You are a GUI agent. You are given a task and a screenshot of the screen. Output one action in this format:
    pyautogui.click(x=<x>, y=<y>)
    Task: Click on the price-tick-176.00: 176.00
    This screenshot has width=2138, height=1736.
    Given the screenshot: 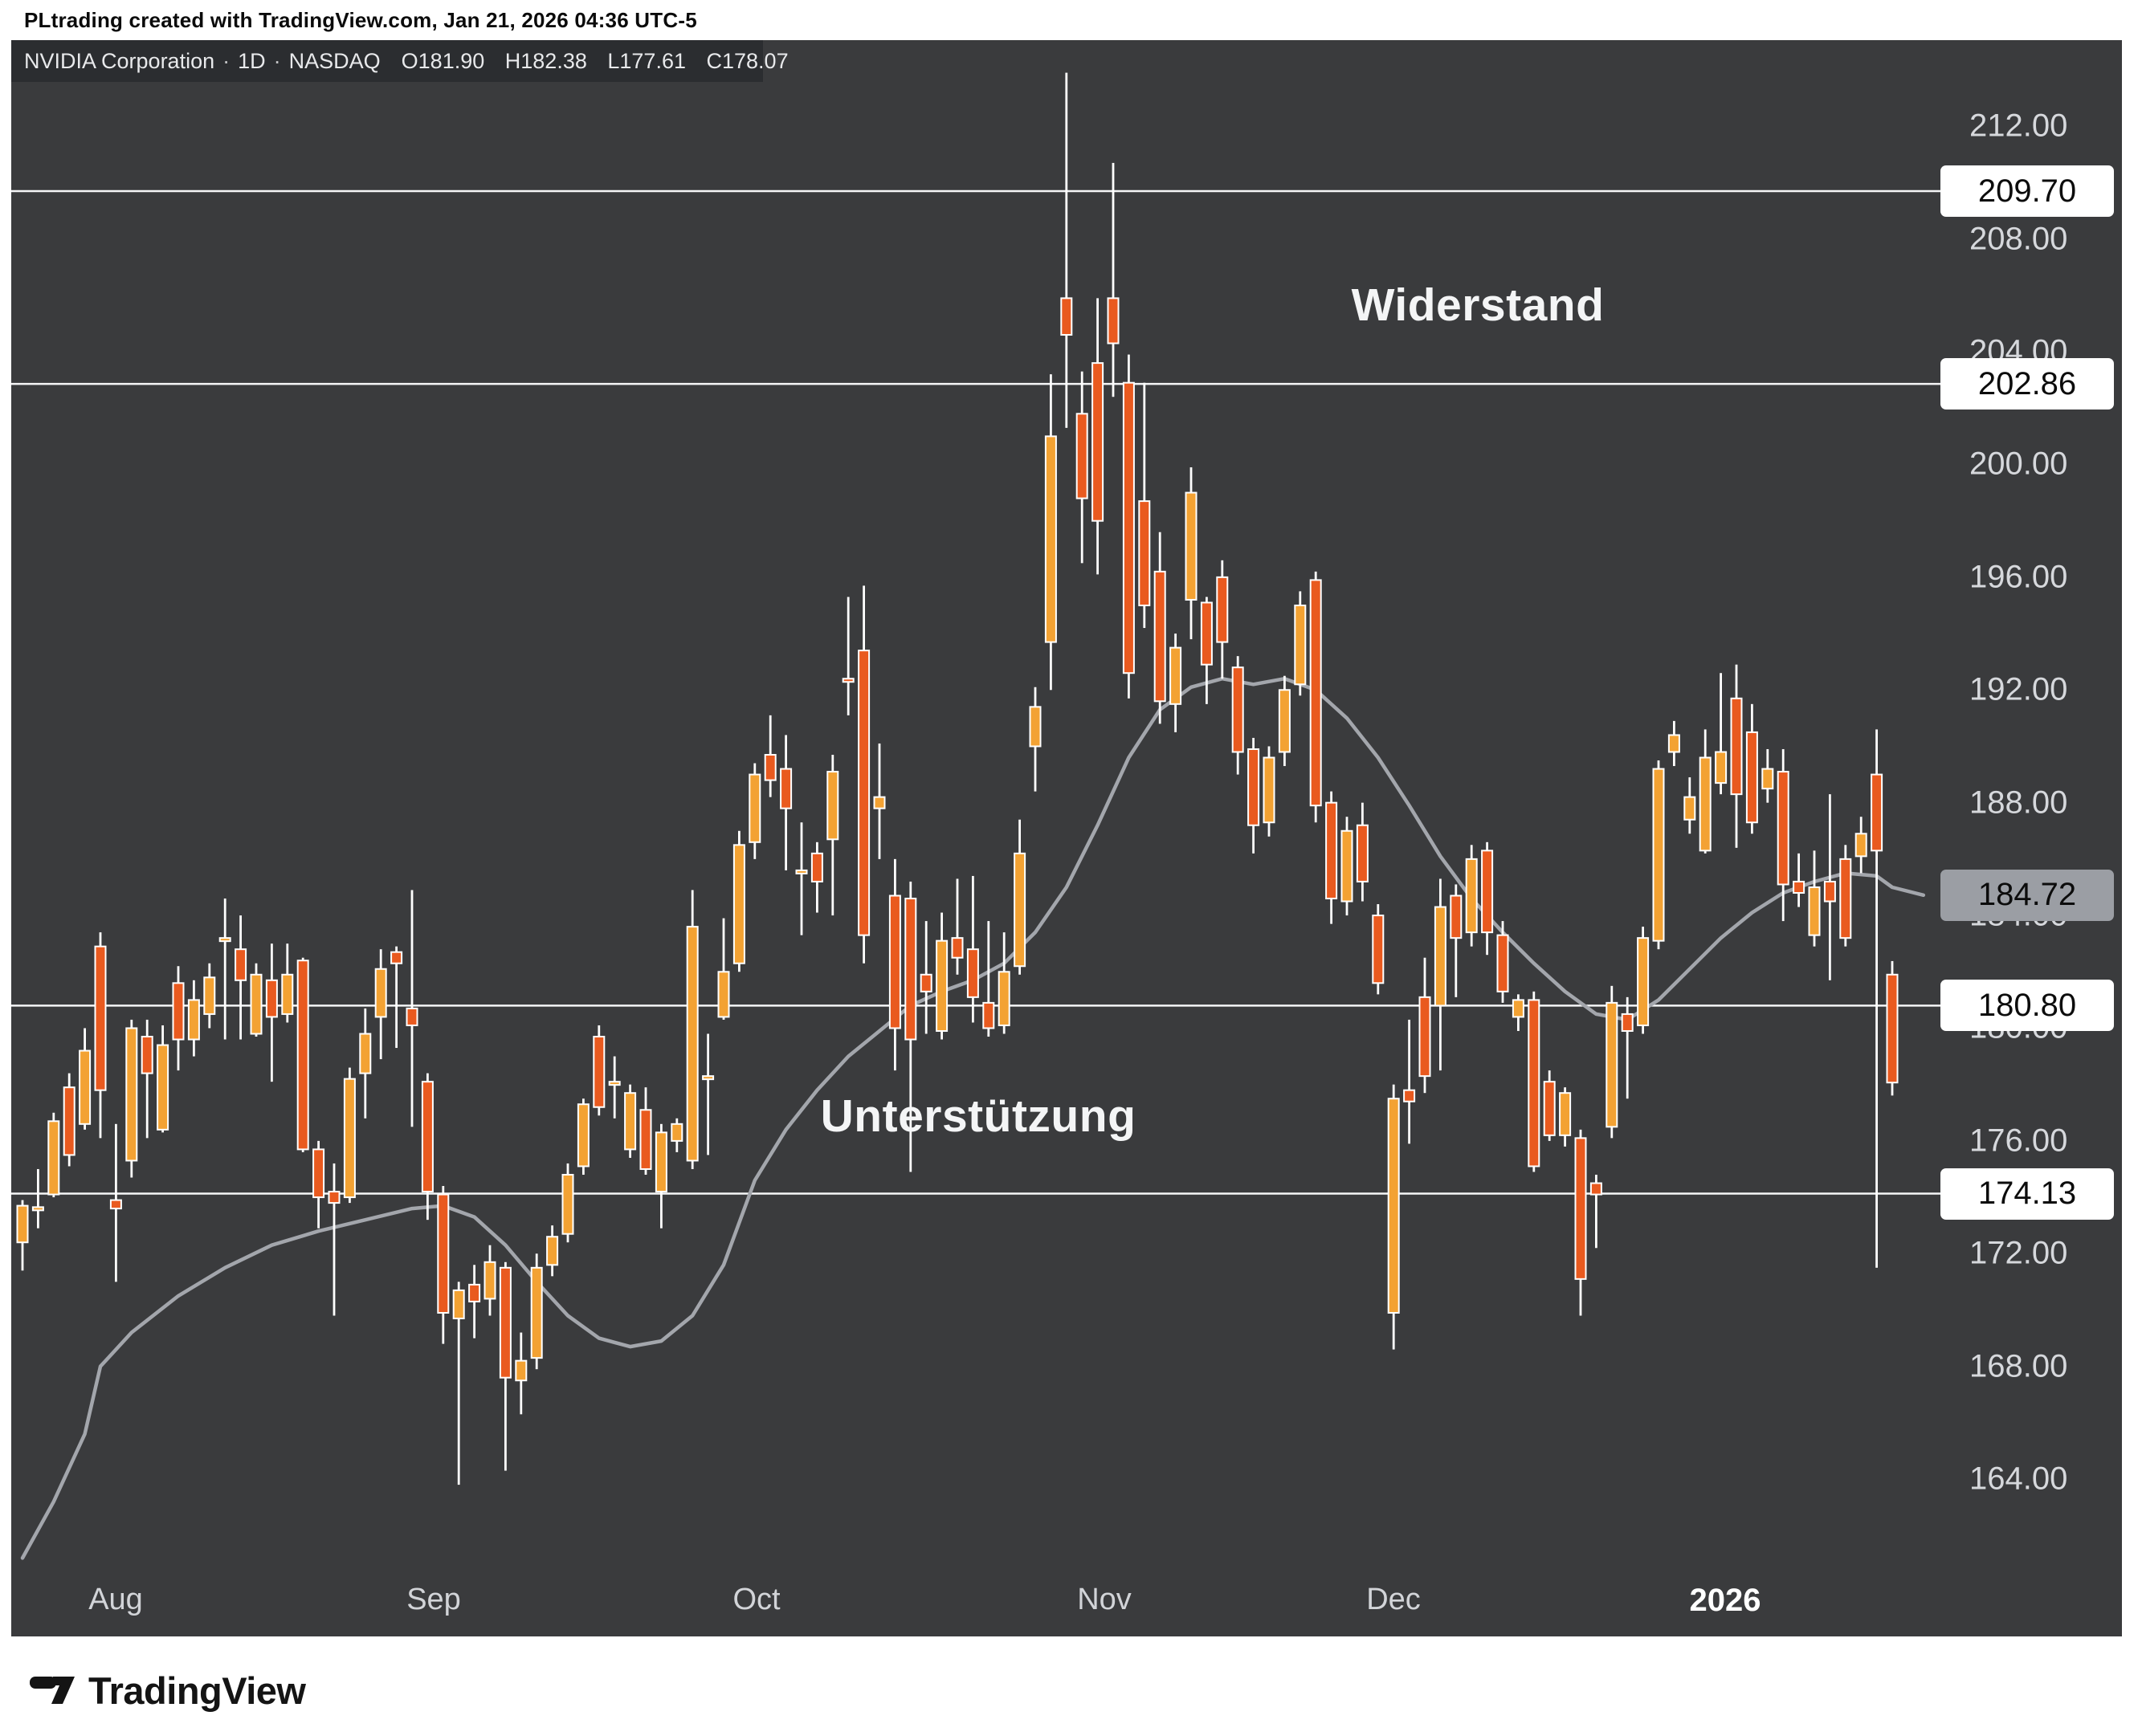 What is the action you would take?
    pyautogui.click(x=2018, y=1141)
    